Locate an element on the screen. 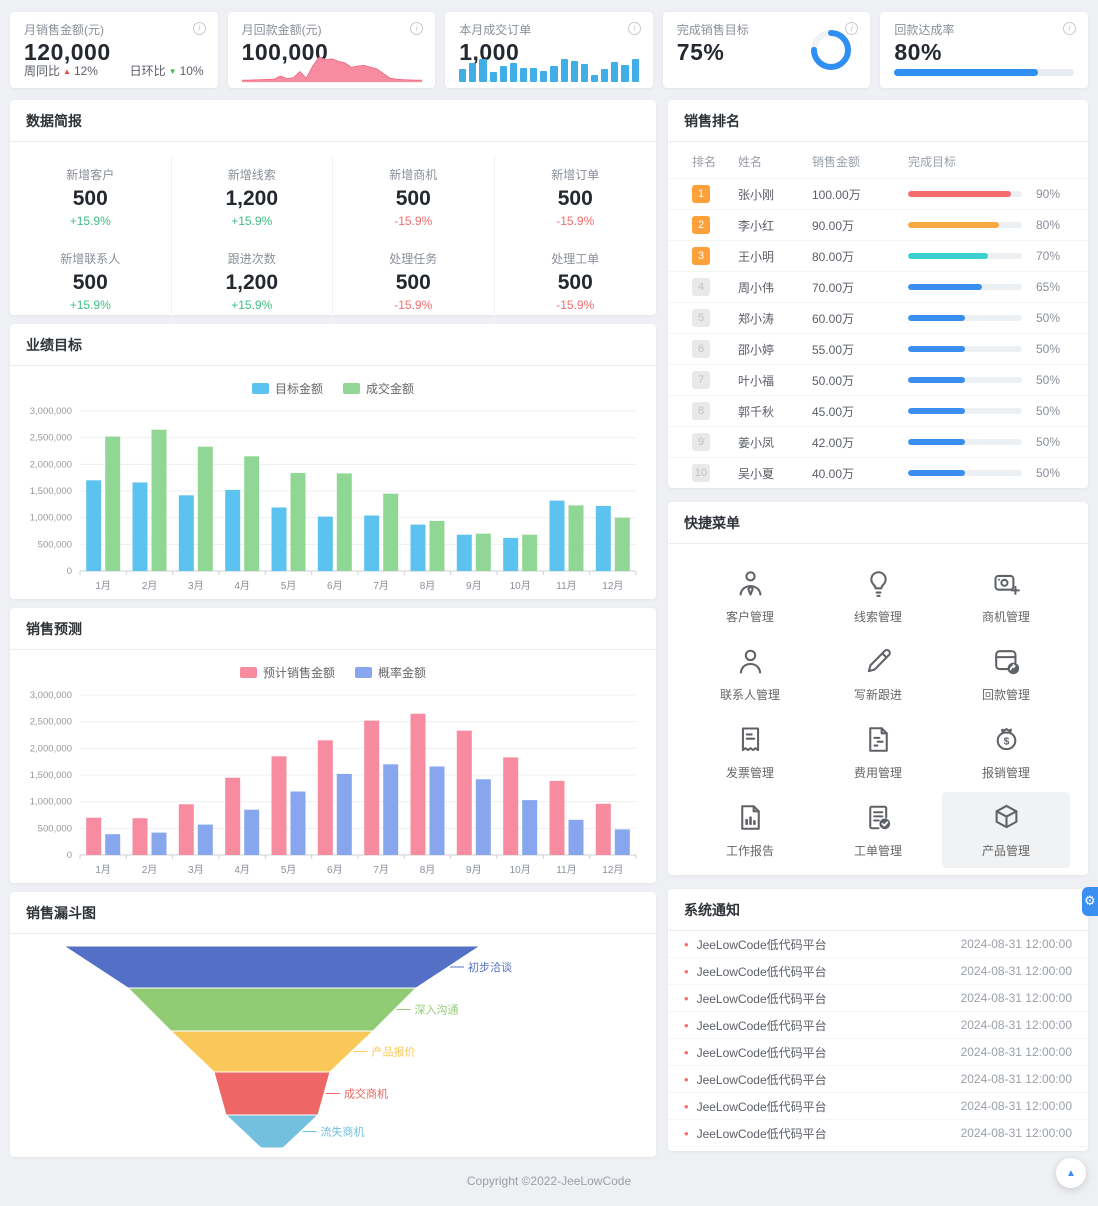  x-tick-label: 6月 is located at coordinates (335, 586).